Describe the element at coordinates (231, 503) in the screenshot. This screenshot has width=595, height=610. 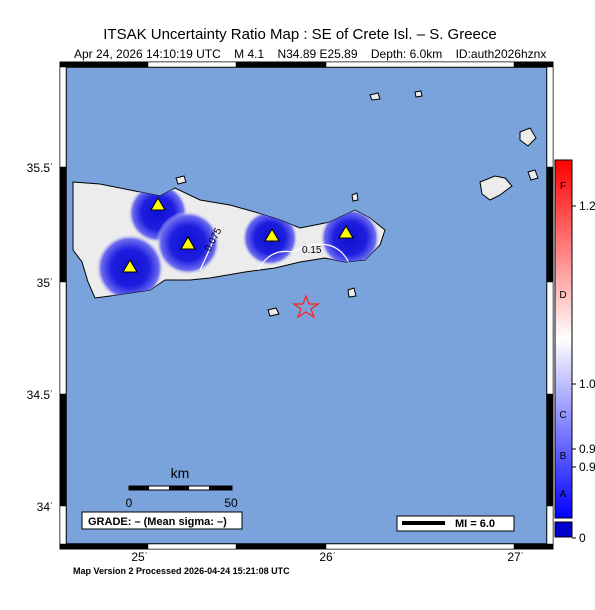
I see `scale-max: 50` at that location.